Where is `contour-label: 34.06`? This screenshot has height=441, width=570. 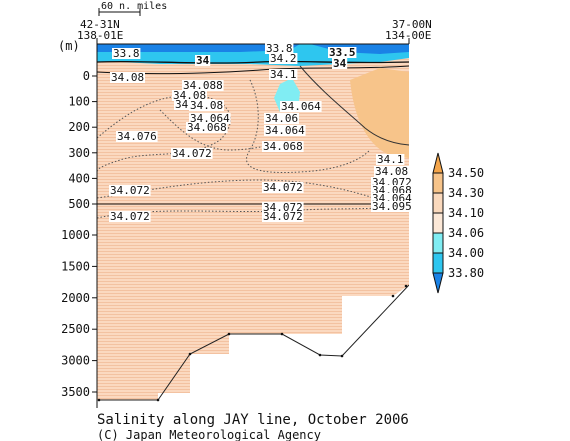 contour-label: 34.06 is located at coordinates (281, 118).